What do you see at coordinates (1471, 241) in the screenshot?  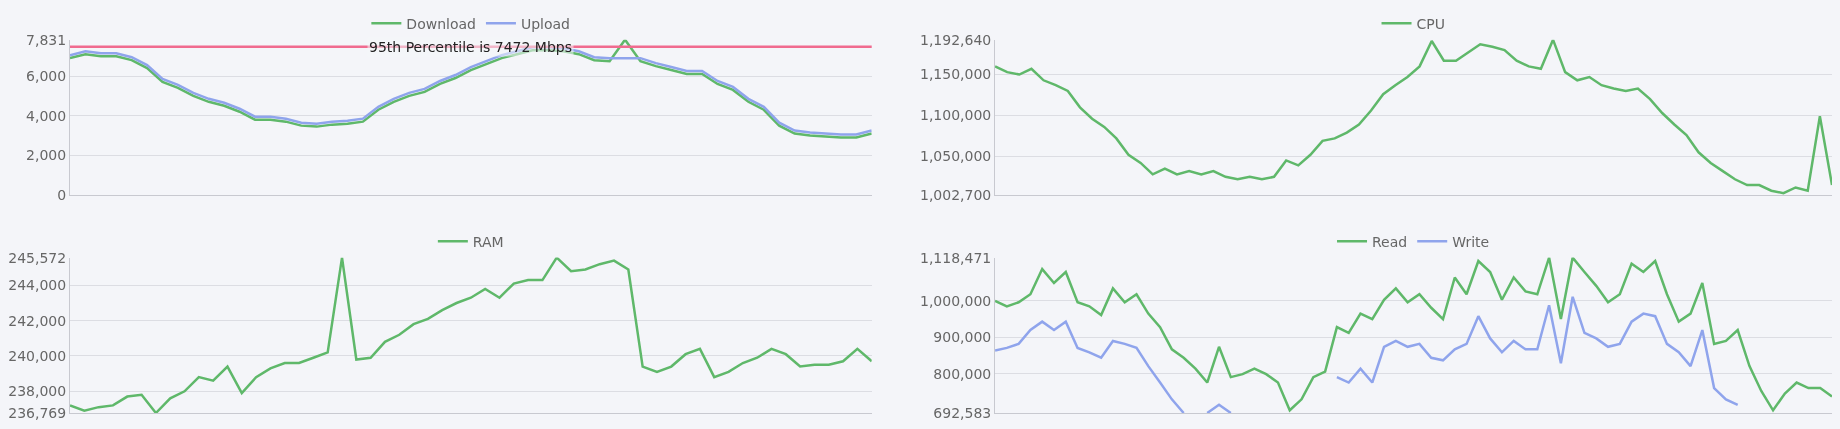 I see `legend-label: Write` at bounding box center [1471, 241].